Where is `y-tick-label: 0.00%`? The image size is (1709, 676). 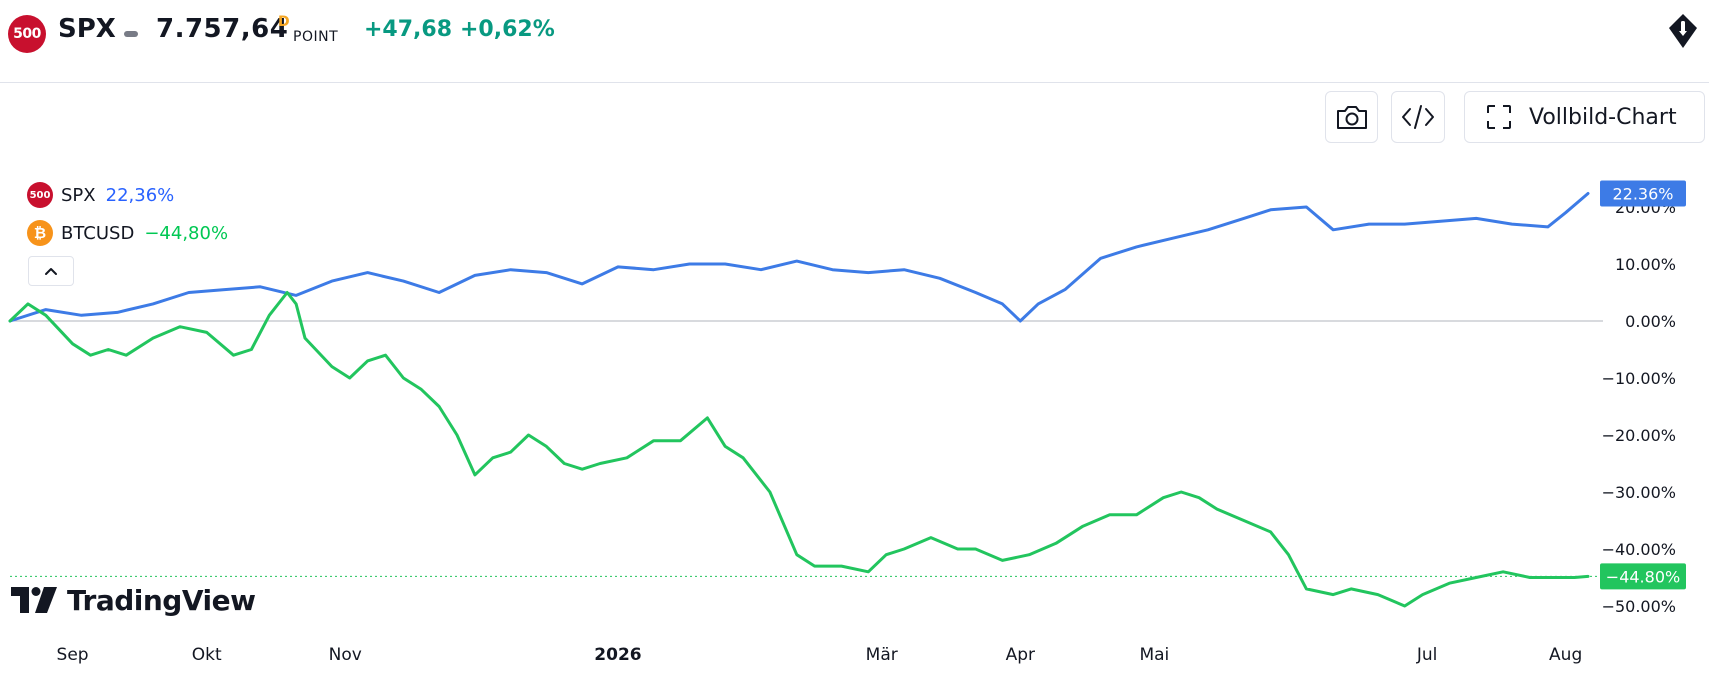
y-tick-label: 0.00% is located at coordinates (1650, 321).